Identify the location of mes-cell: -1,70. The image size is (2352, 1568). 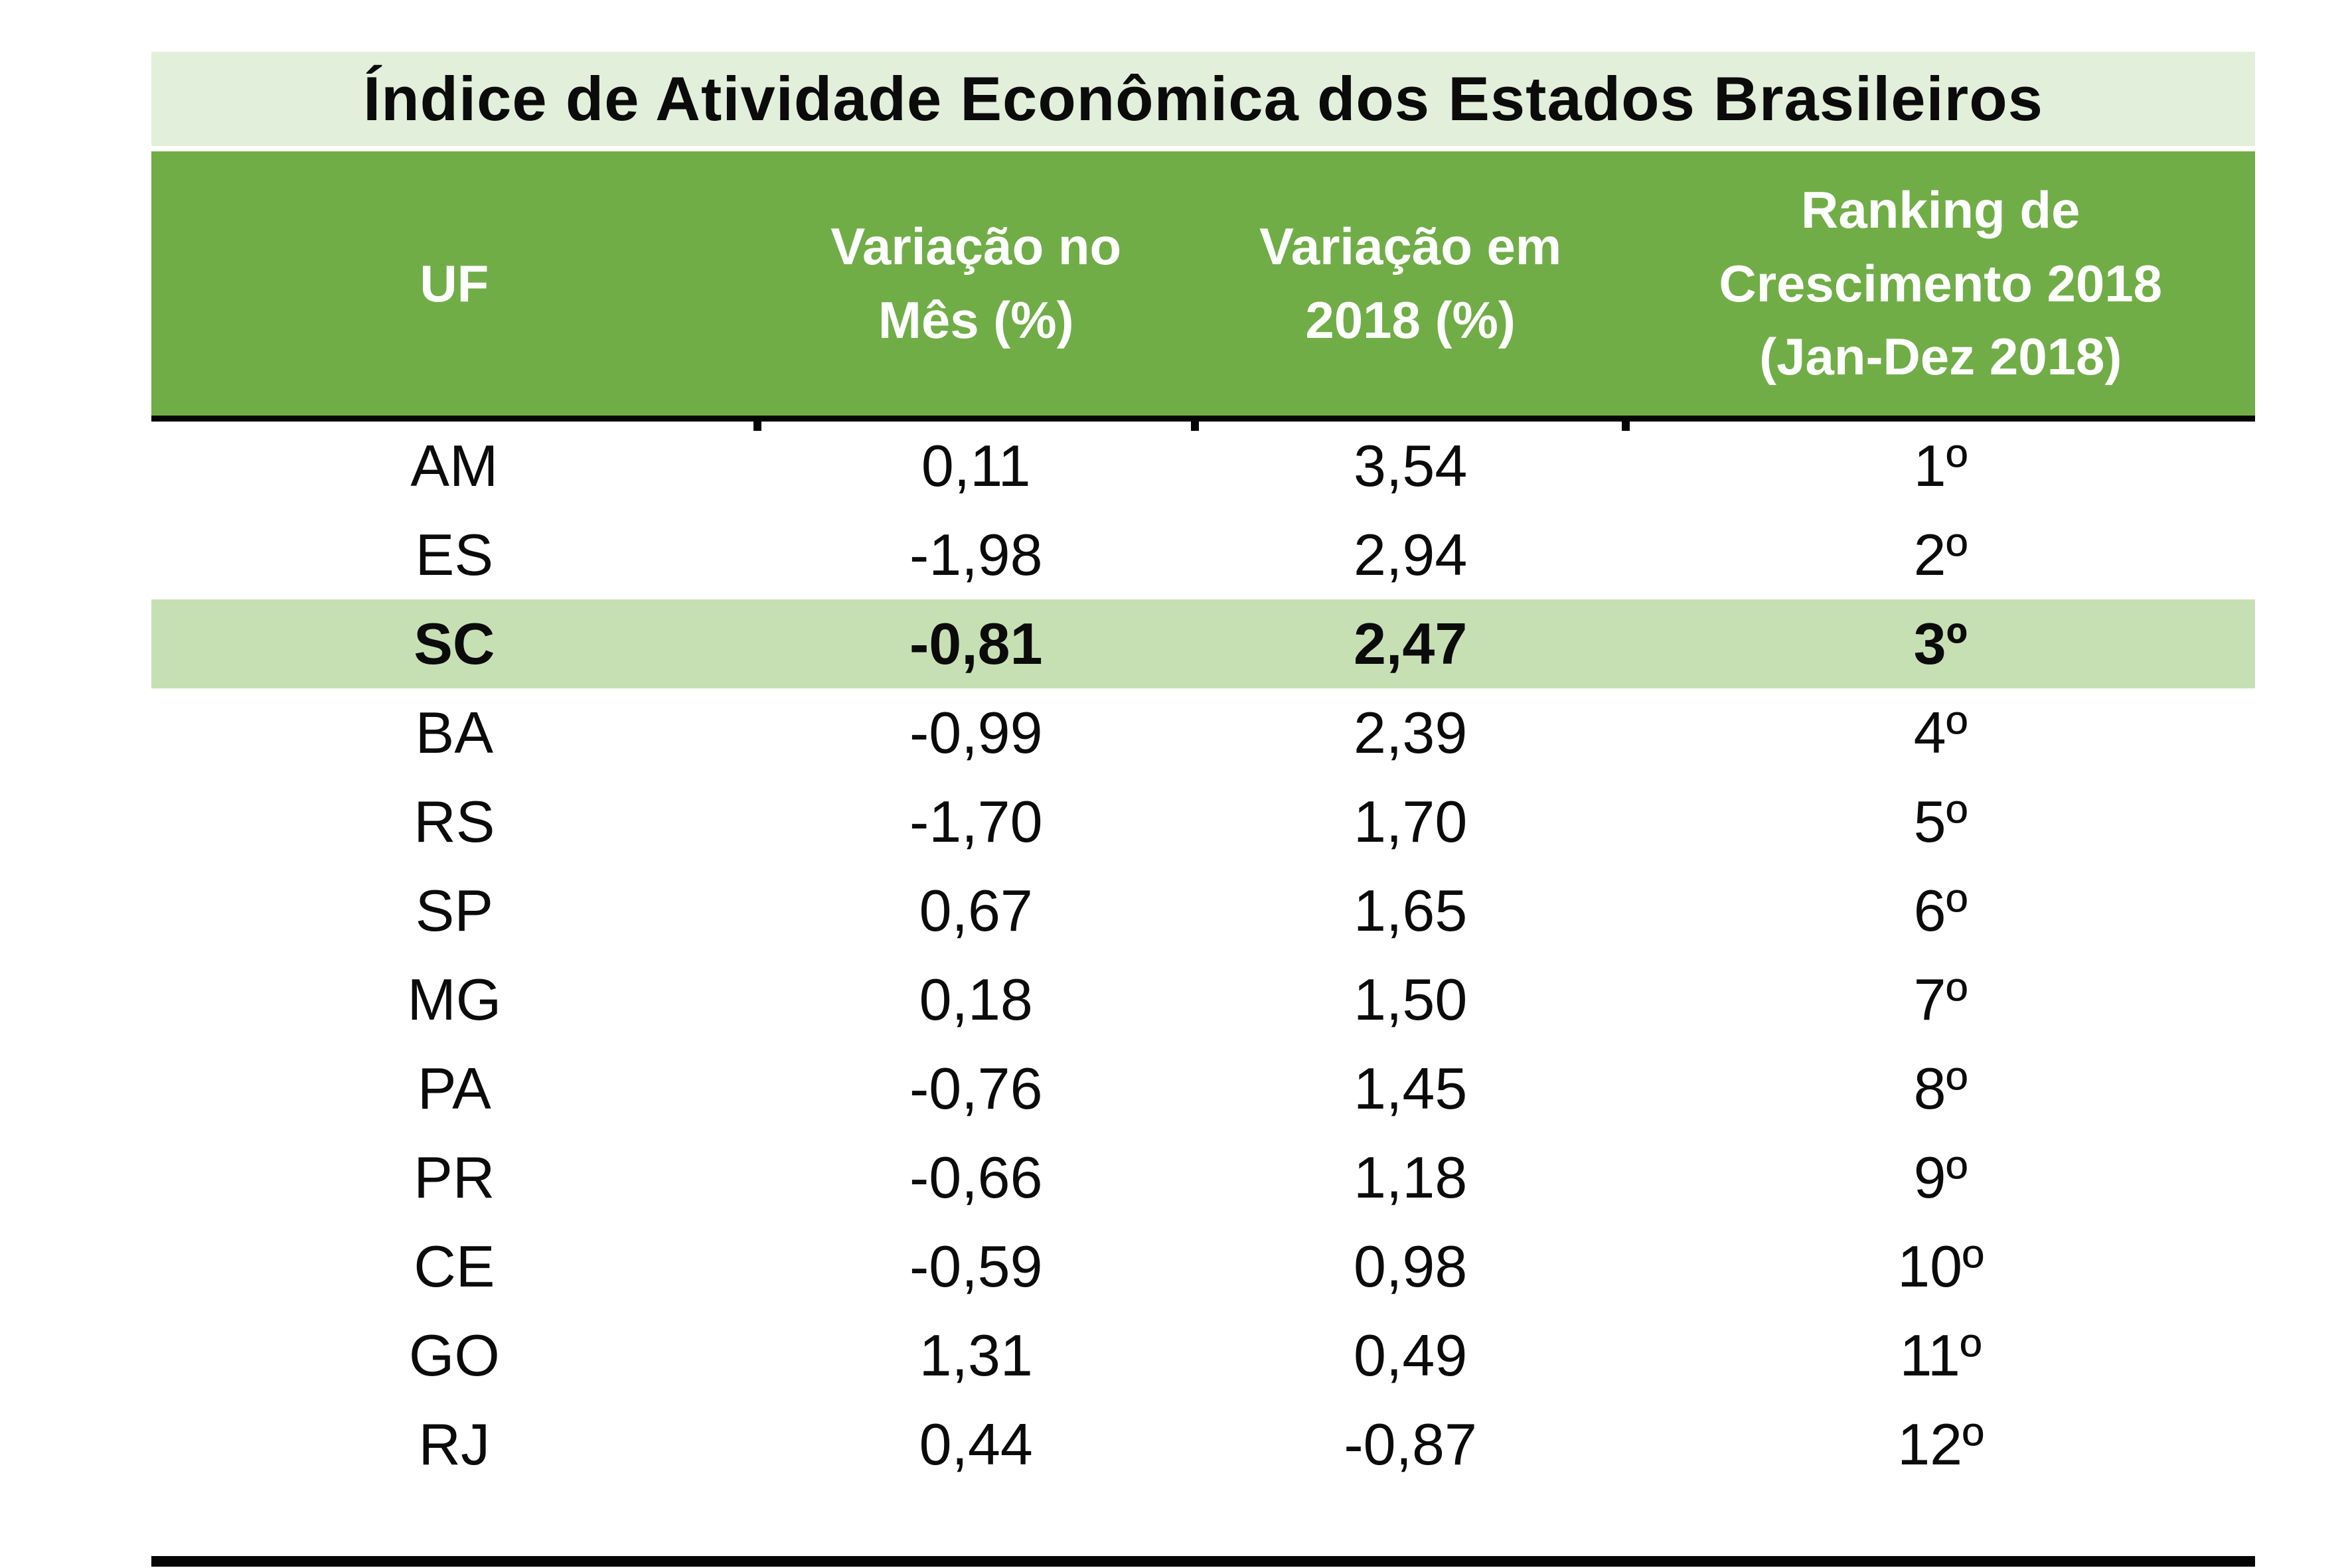
(976, 821).